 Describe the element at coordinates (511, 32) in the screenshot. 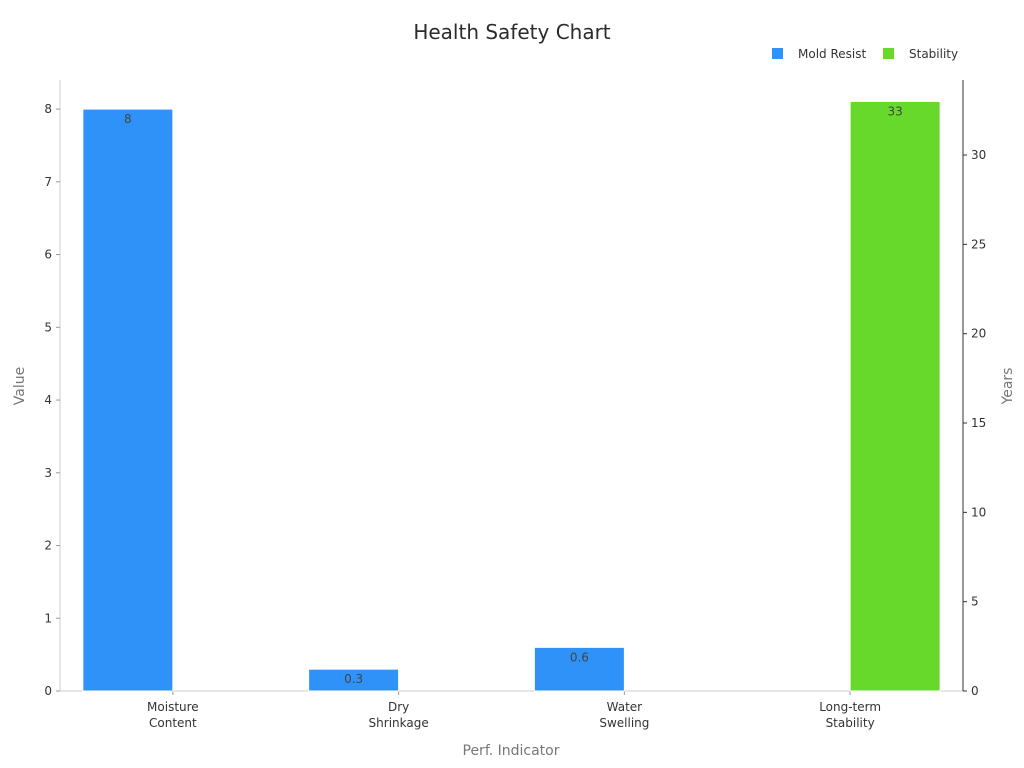

I see `chart-title: Health Safety Chart` at that location.